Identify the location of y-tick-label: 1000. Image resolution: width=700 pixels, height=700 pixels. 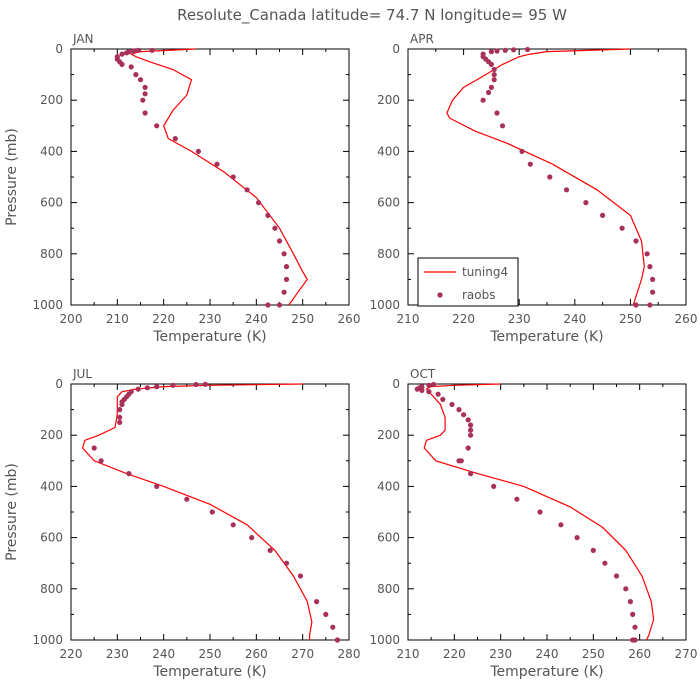
(384, 305).